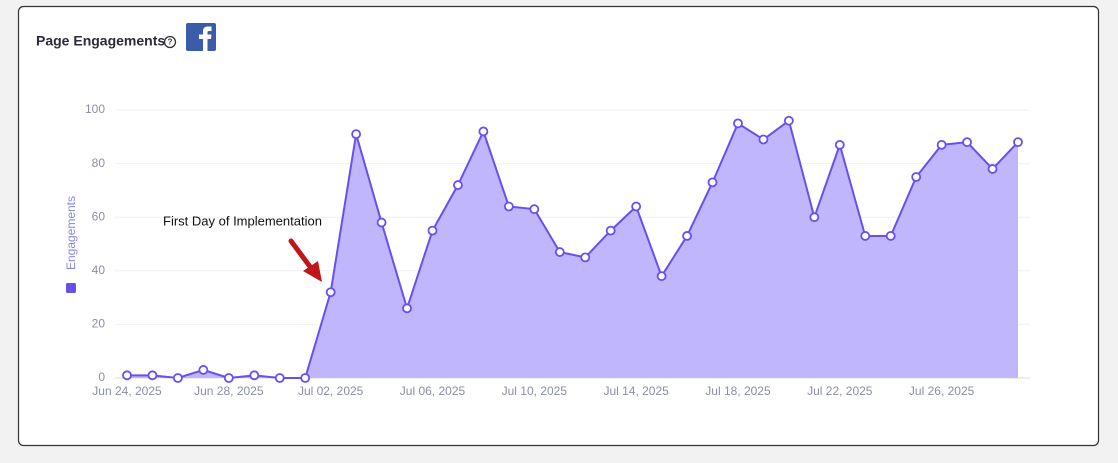 This screenshot has width=1118, height=463. Describe the element at coordinates (71, 288) in the screenshot. I see `legend-swatch` at that location.